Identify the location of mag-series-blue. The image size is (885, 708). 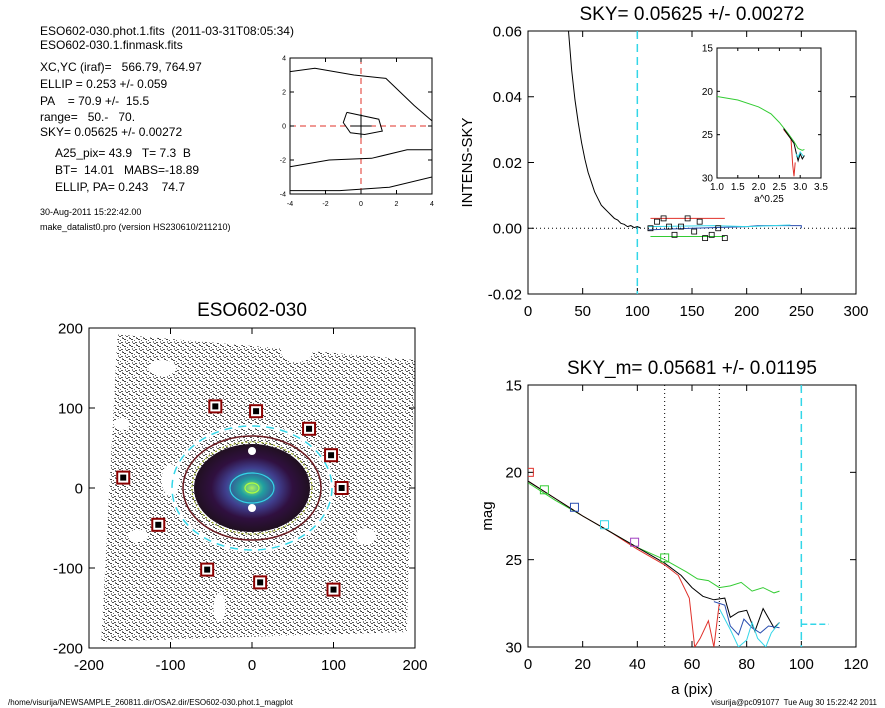
(746, 618).